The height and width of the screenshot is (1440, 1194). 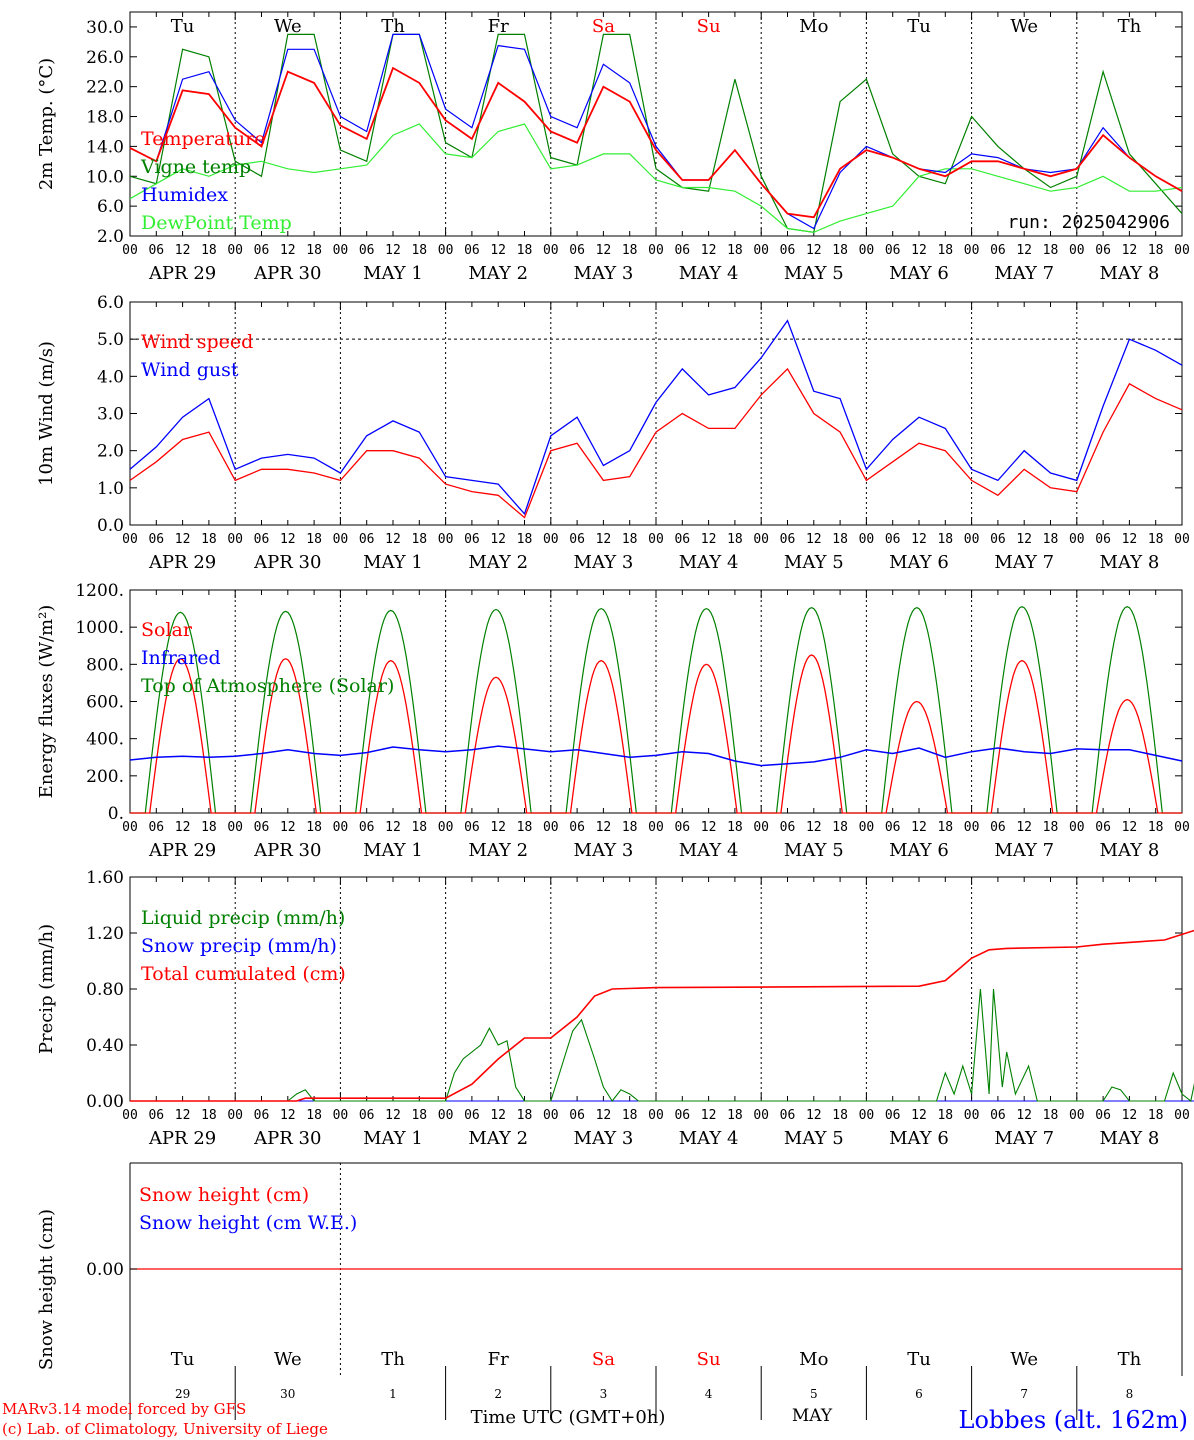 I want to click on day-number: 3, so click(x=604, y=1394).